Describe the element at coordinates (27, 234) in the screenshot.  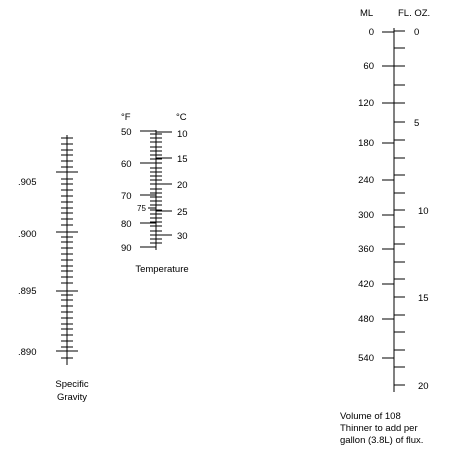
I see `gravity-label-900: .900` at that location.